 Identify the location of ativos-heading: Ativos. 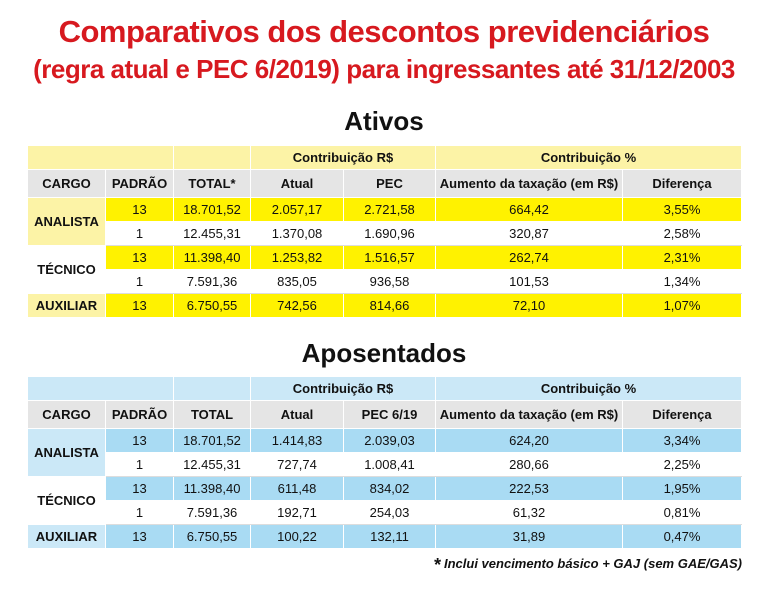
(384, 121).